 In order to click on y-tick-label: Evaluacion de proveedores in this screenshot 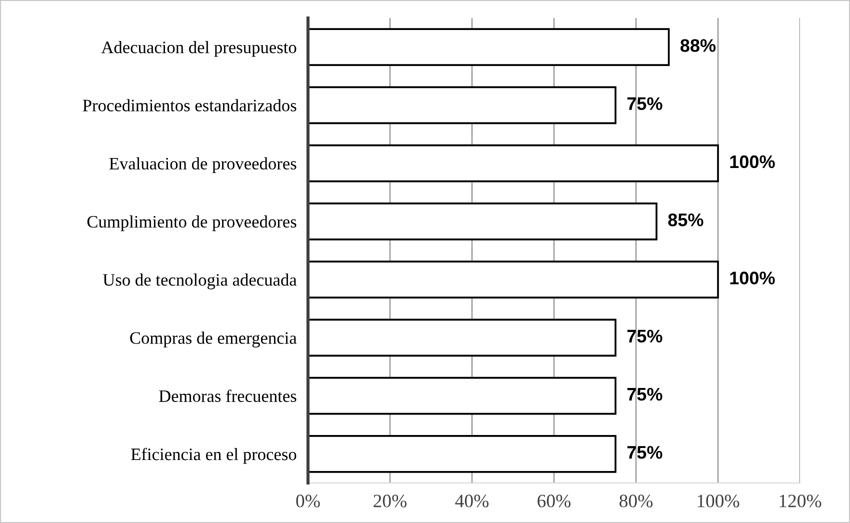, I will do `click(202, 165)`.